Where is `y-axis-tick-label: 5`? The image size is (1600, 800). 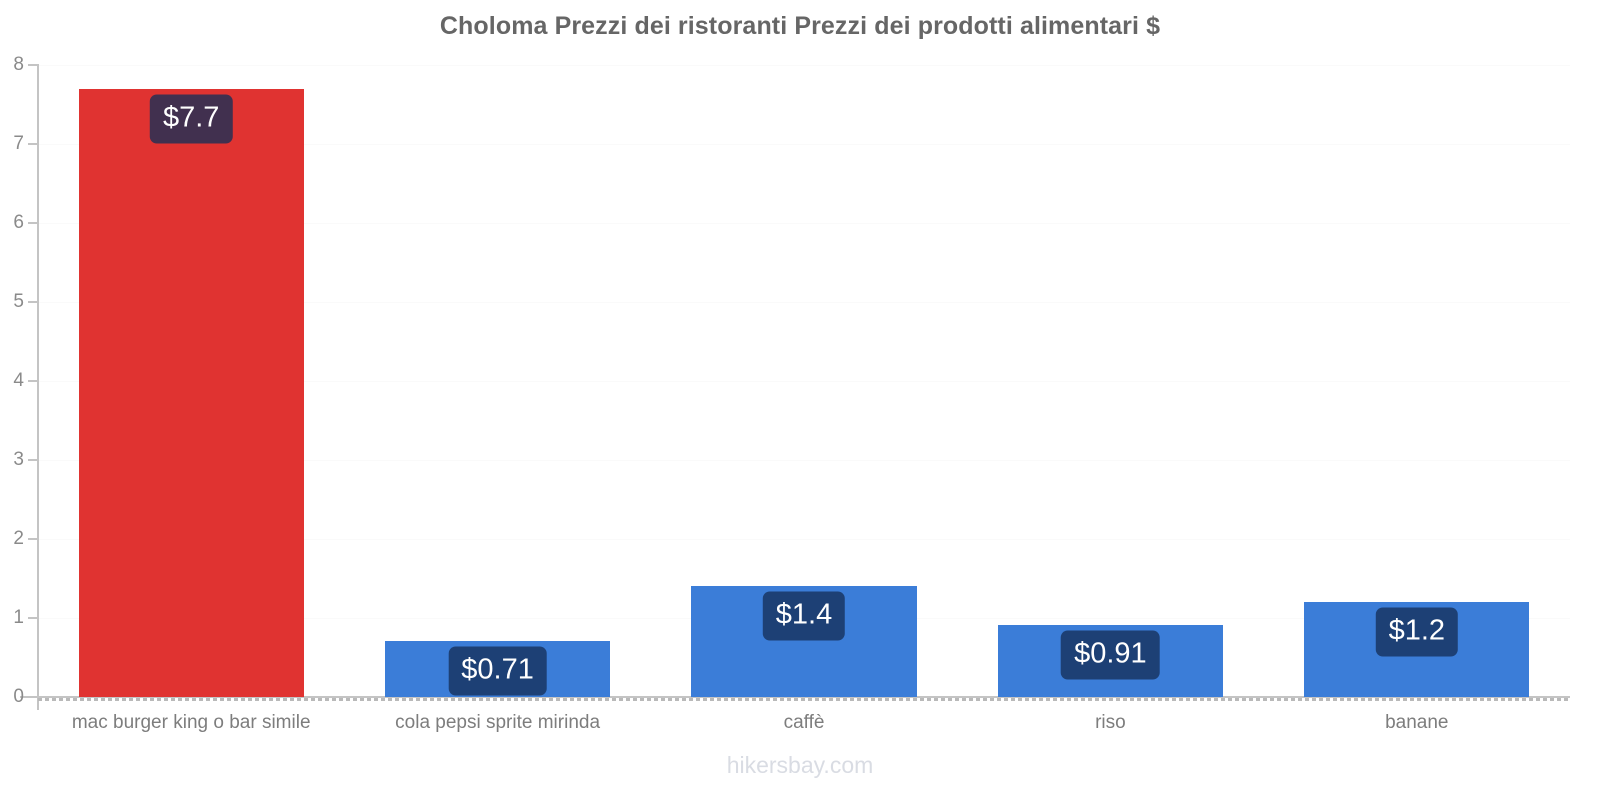
y-axis-tick-label: 5 is located at coordinates (18, 301).